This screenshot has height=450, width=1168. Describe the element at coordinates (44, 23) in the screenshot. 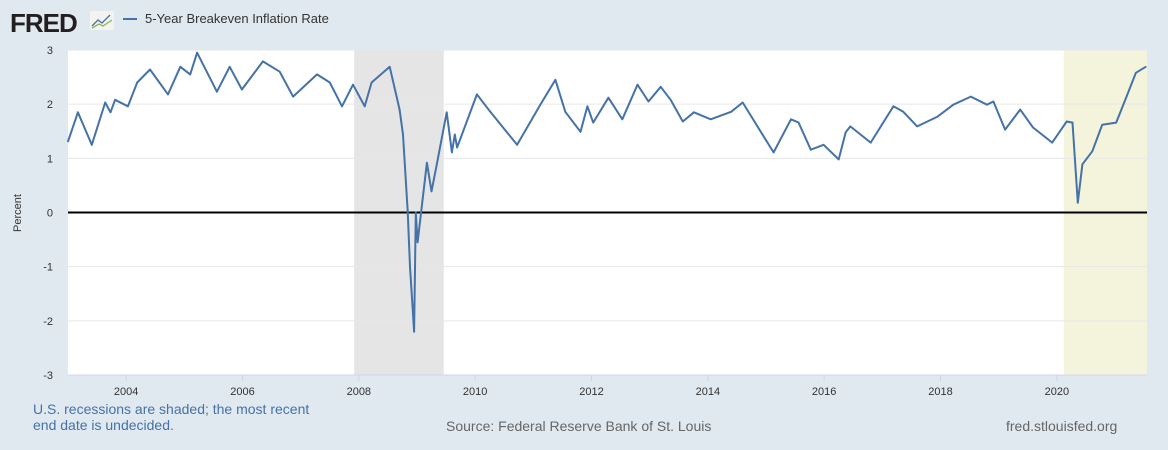

I see `fred-logo: FRED` at that location.